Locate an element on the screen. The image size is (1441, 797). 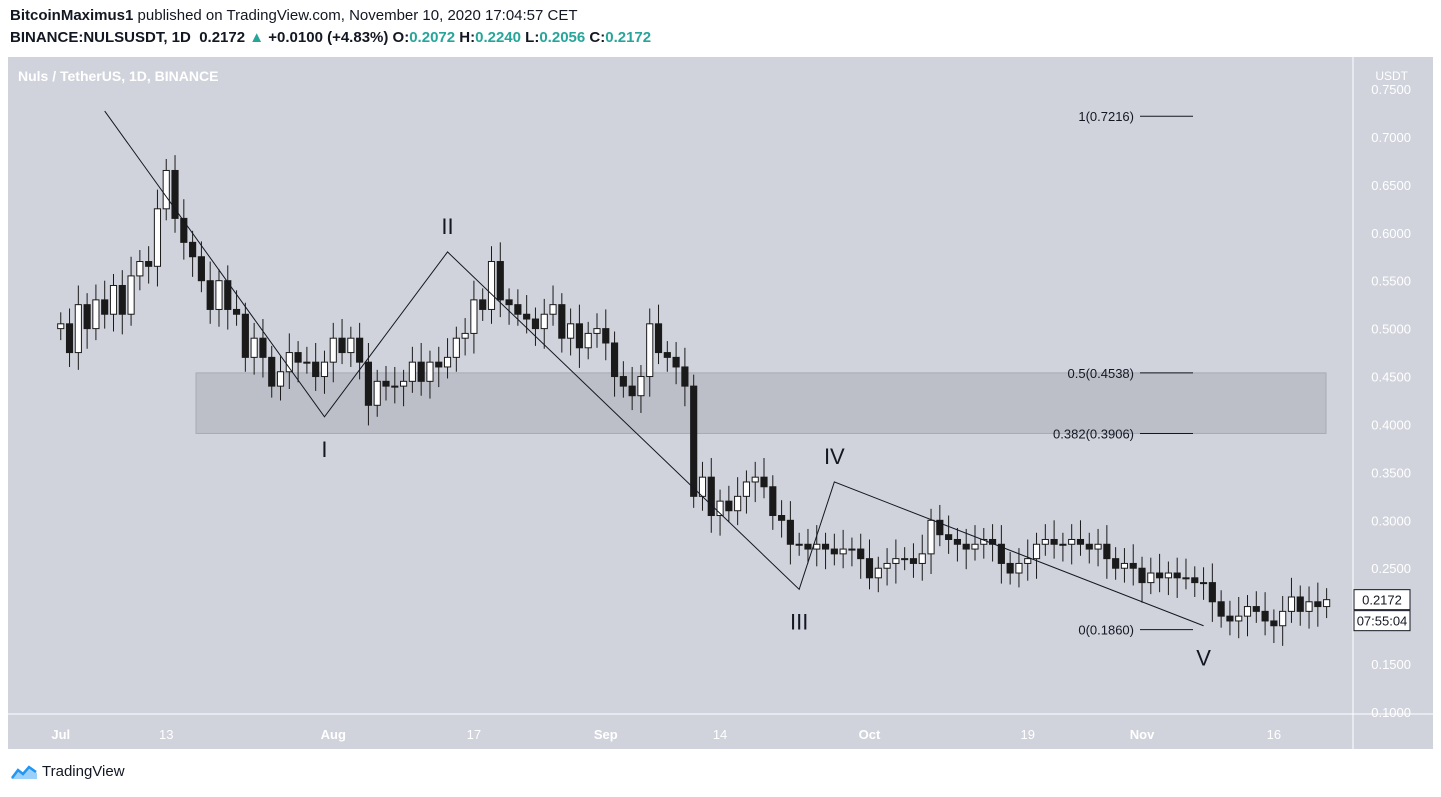
brand-name: TradingView is located at coordinates (83, 771).